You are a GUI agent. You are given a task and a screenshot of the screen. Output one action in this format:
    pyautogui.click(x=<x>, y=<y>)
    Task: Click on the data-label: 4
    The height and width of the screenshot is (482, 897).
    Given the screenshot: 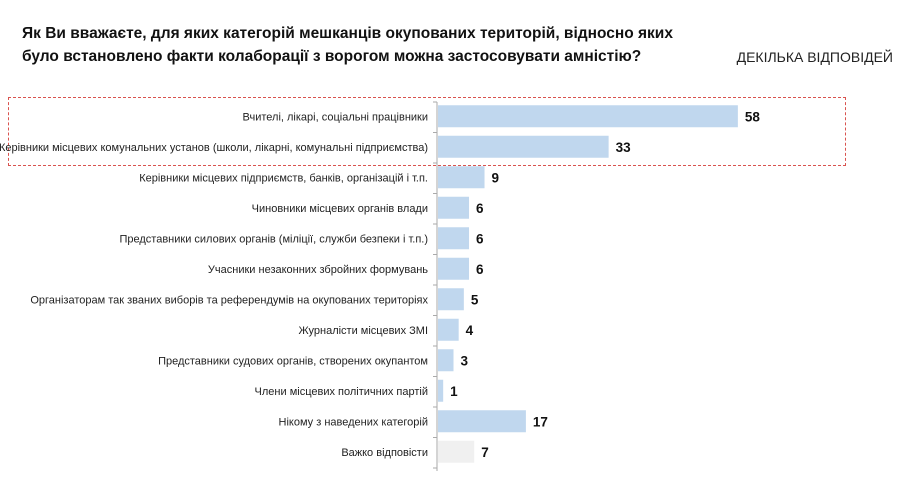 What is the action you would take?
    pyautogui.click(x=470, y=330)
    